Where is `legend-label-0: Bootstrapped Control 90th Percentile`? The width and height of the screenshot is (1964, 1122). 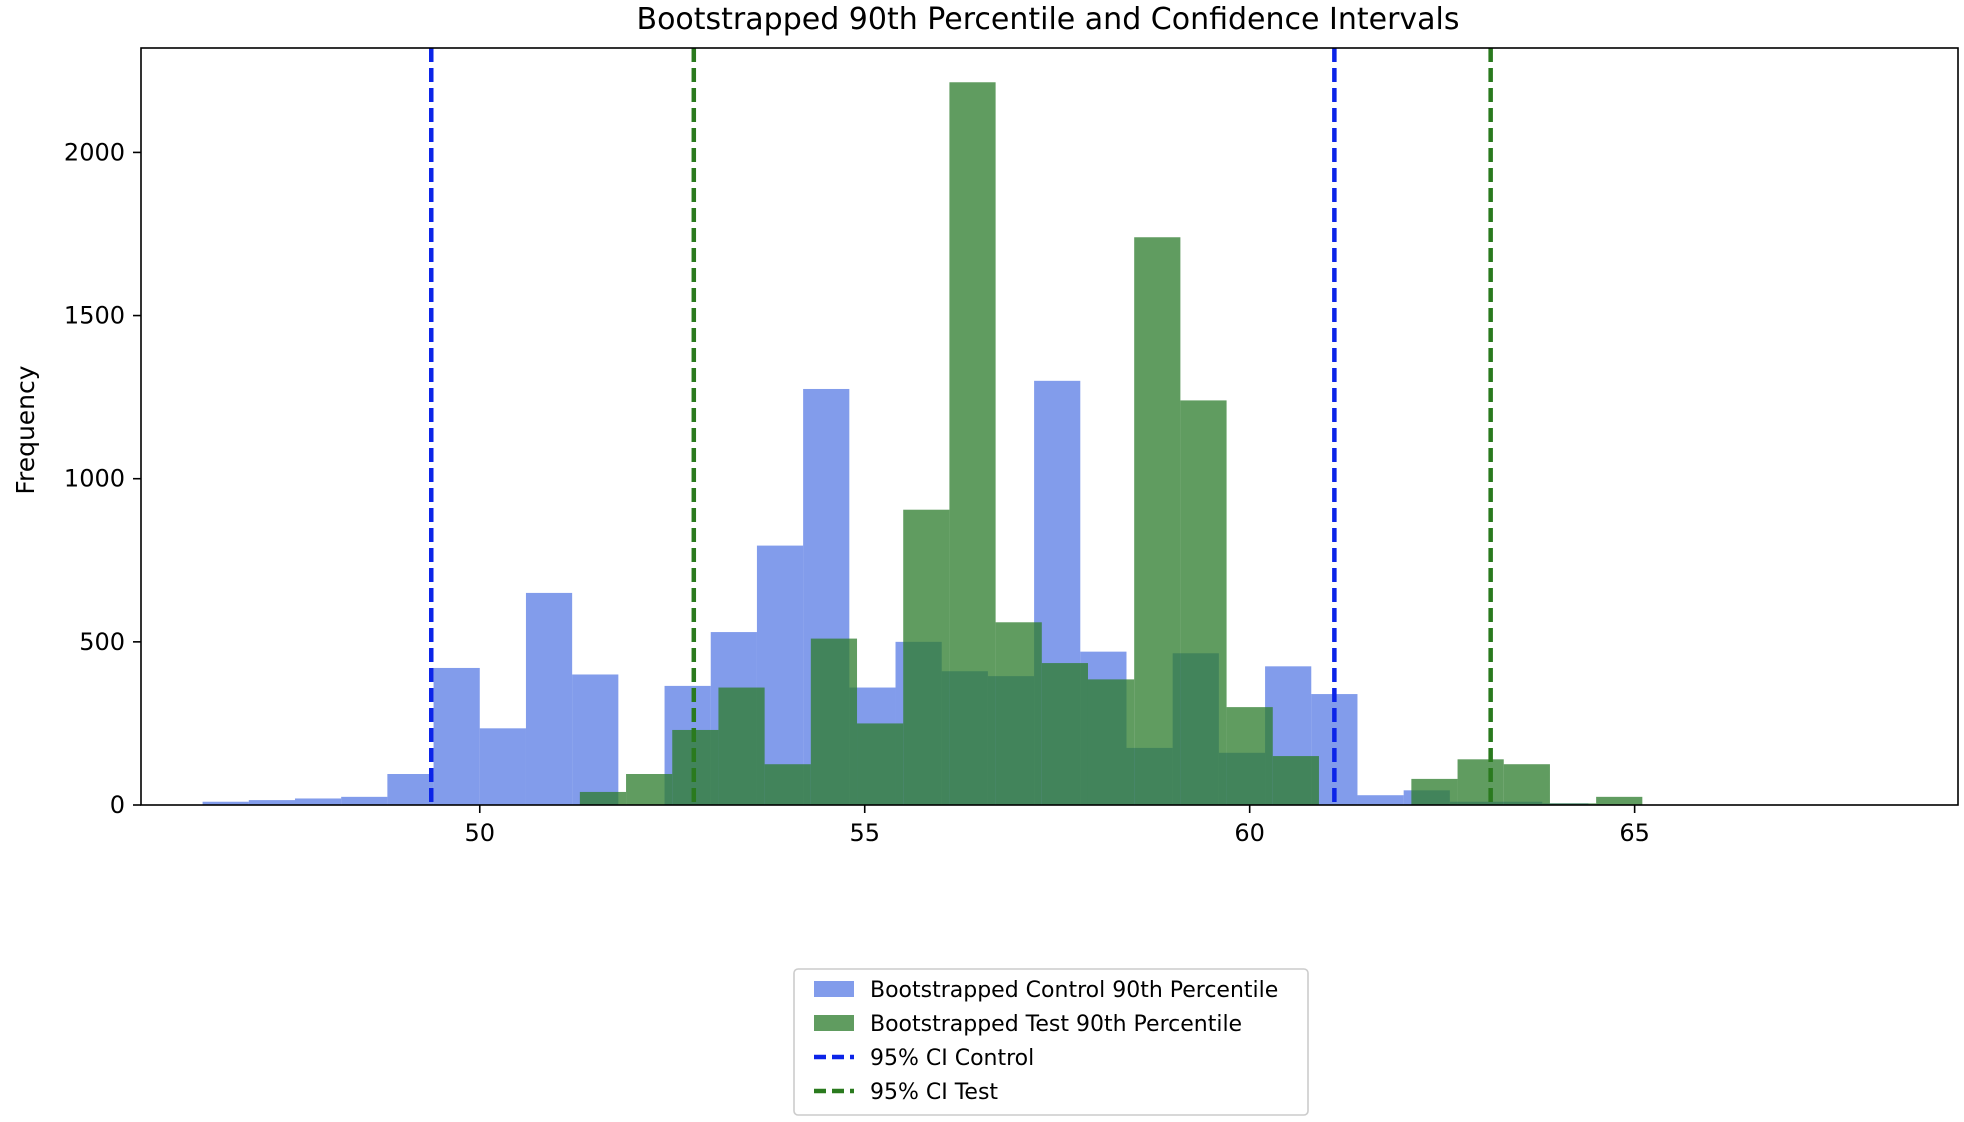
legend-label-0: Bootstrapped Control 90th Percentile is located at coordinates (1074, 990).